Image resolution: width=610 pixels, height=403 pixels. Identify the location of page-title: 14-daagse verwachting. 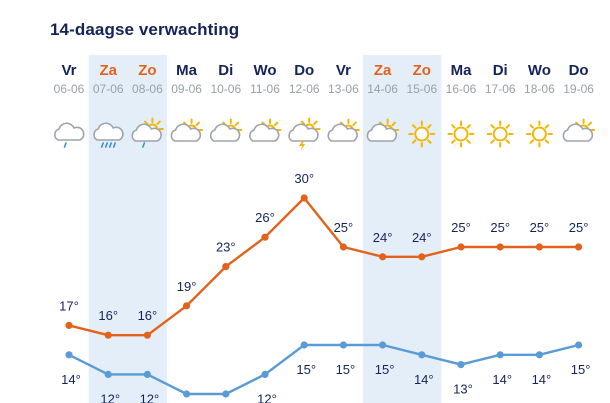
(145, 29).